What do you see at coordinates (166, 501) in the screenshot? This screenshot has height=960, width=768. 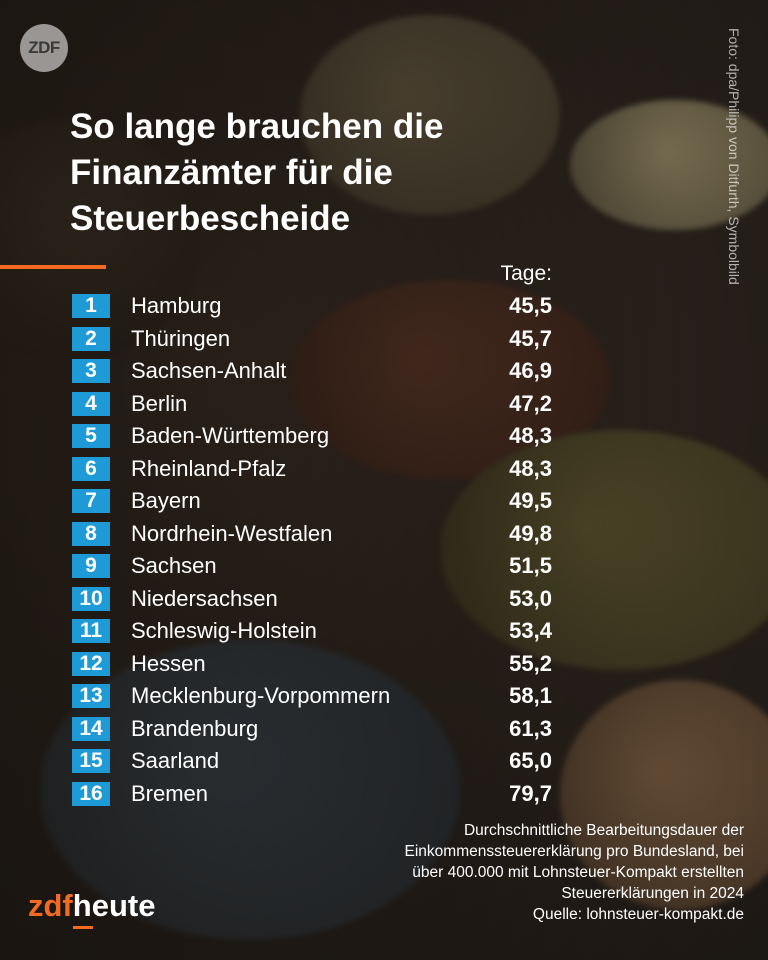 I see `state-name: Bayern` at bounding box center [166, 501].